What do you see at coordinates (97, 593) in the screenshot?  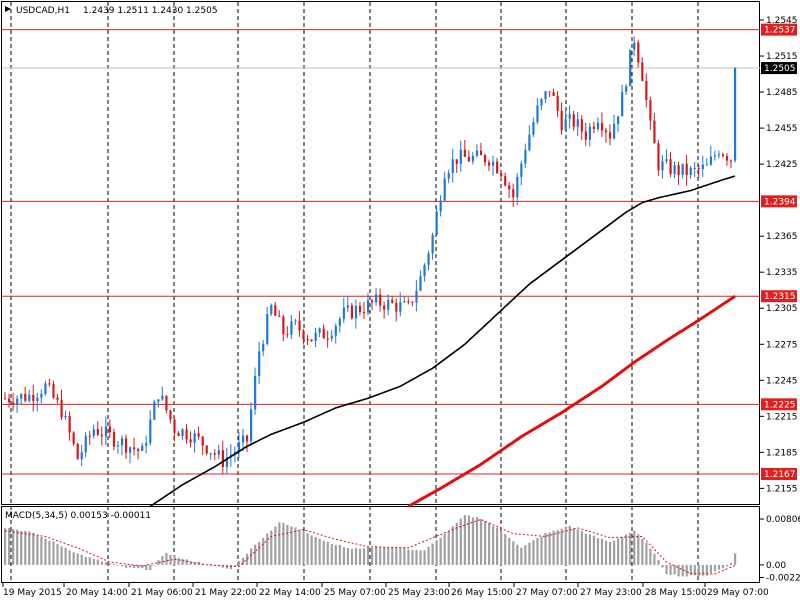 I see `x-tick-label: 20 May 14:00` at bounding box center [97, 593].